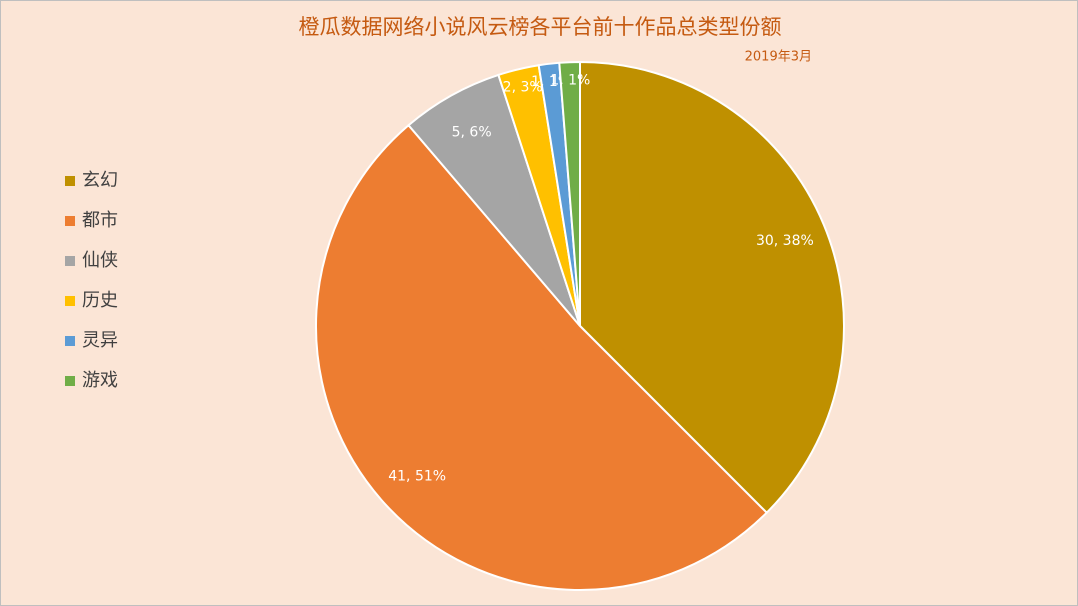  Describe the element at coordinates (100, 260) in the screenshot. I see `legend-label: 仙侠` at that location.